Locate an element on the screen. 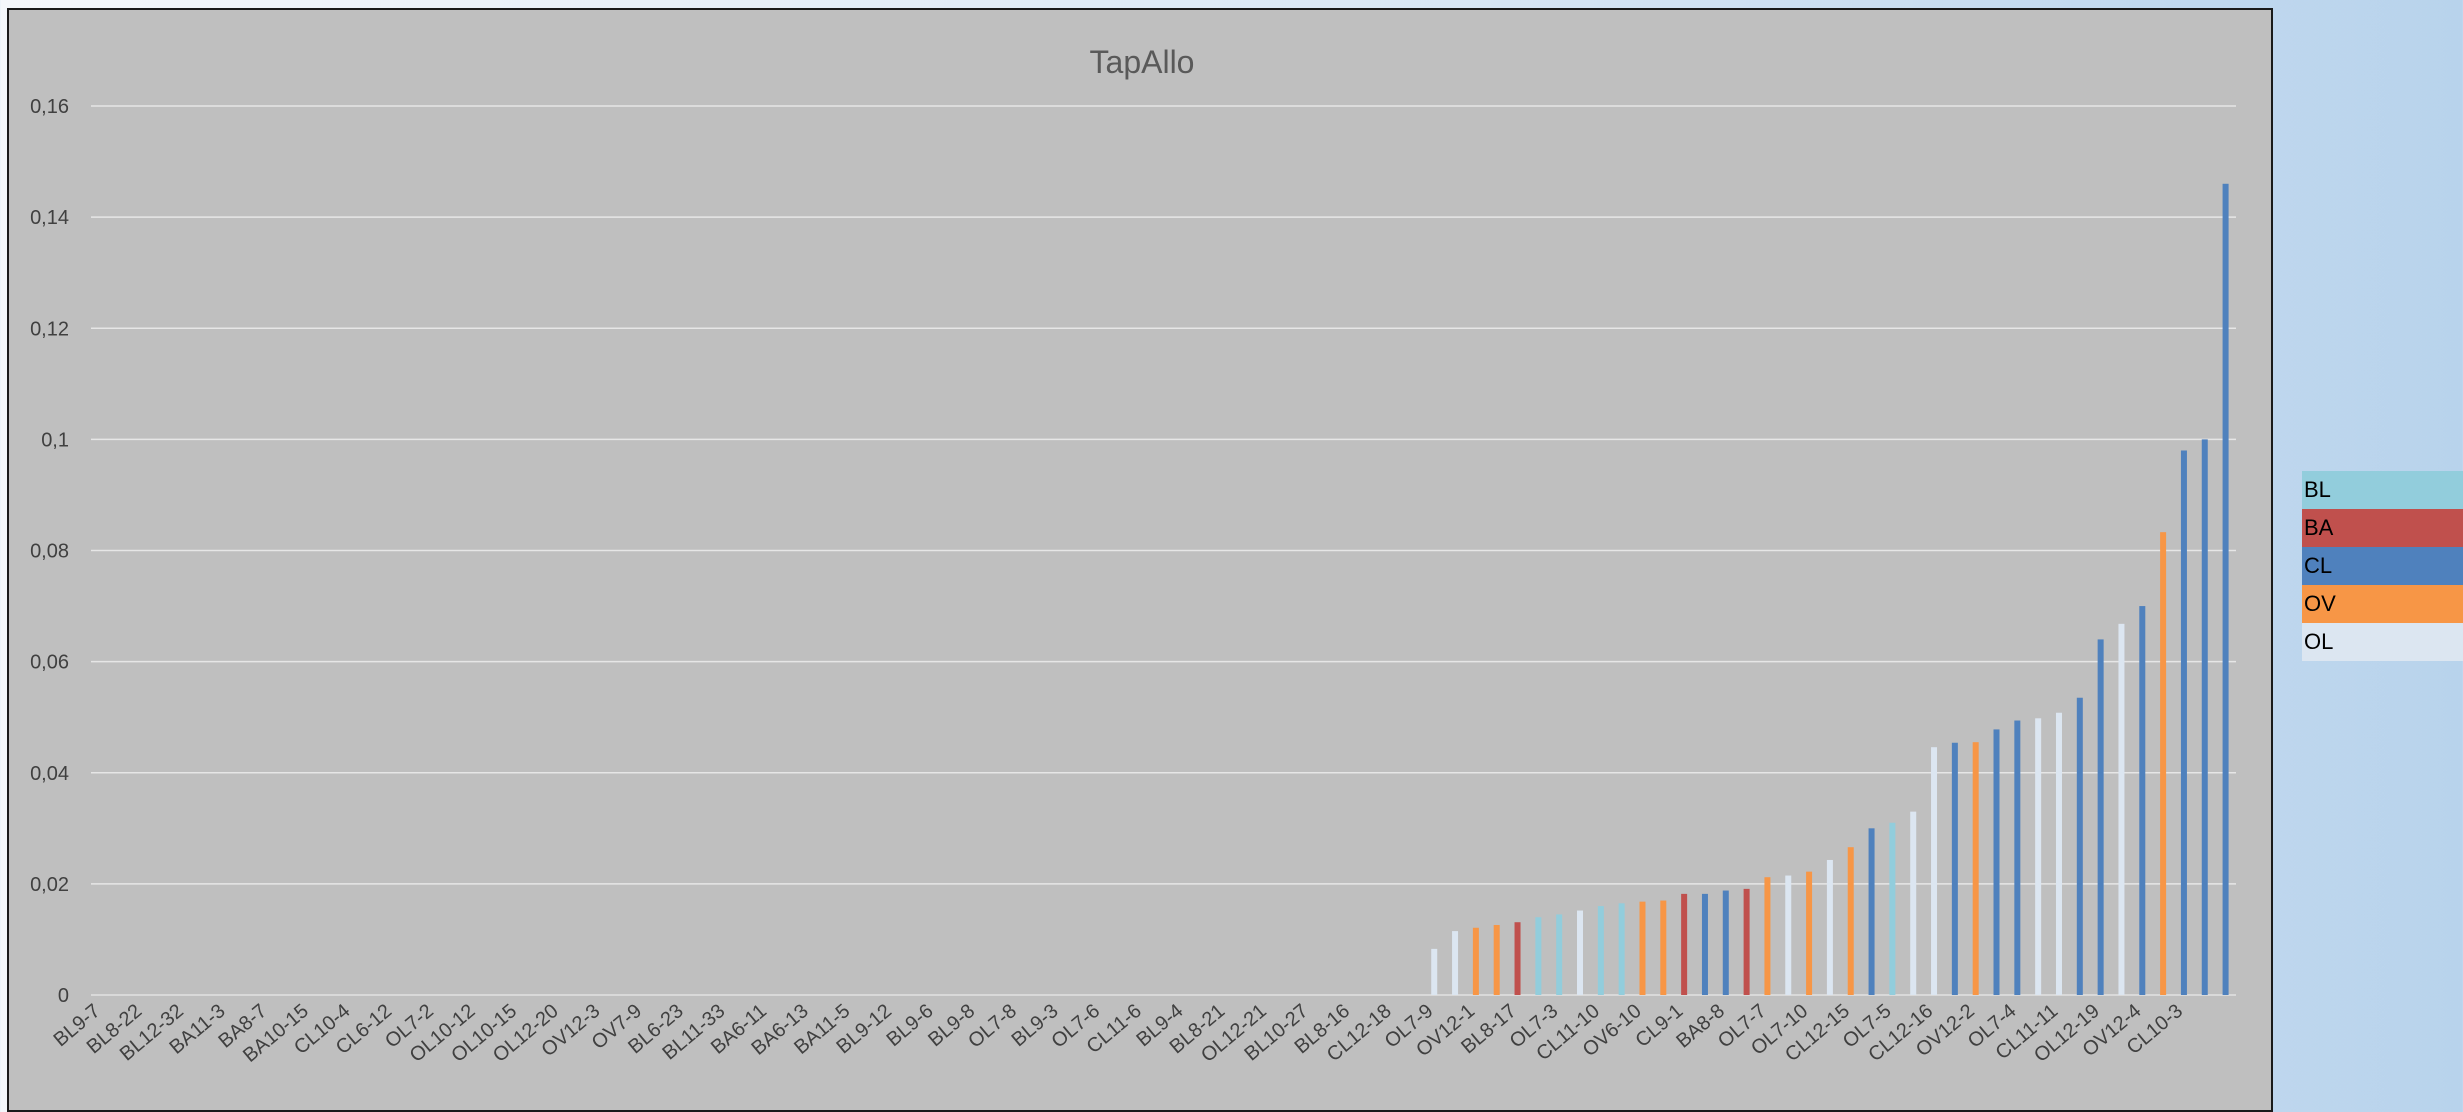 This screenshot has height=1112, width=2463. y-tick-label: 0 is located at coordinates (63, 996).